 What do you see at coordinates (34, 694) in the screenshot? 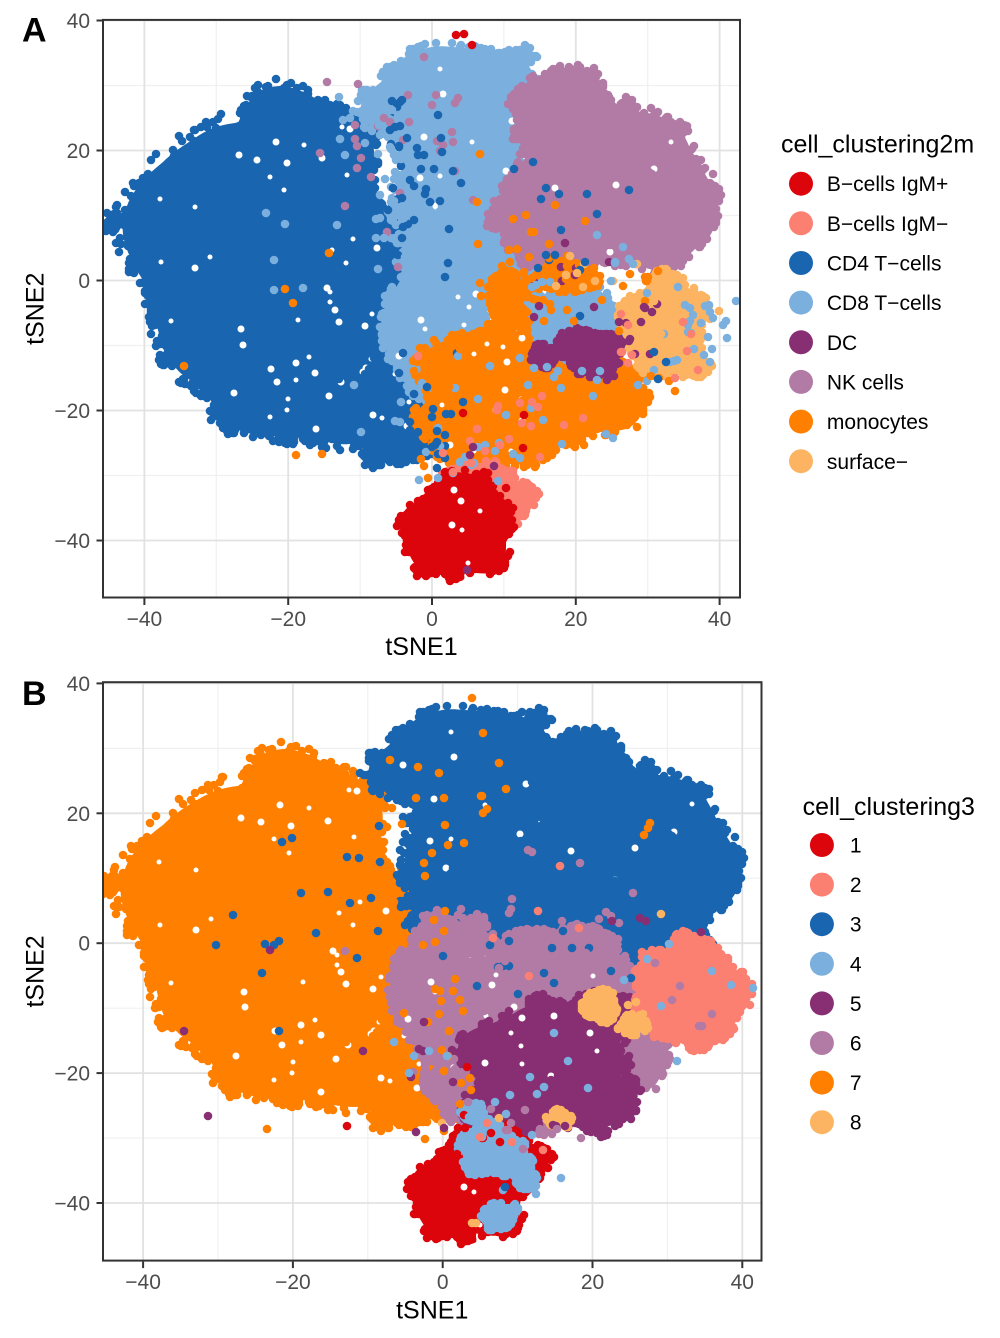
I see `svg-text: B` at bounding box center [34, 694].